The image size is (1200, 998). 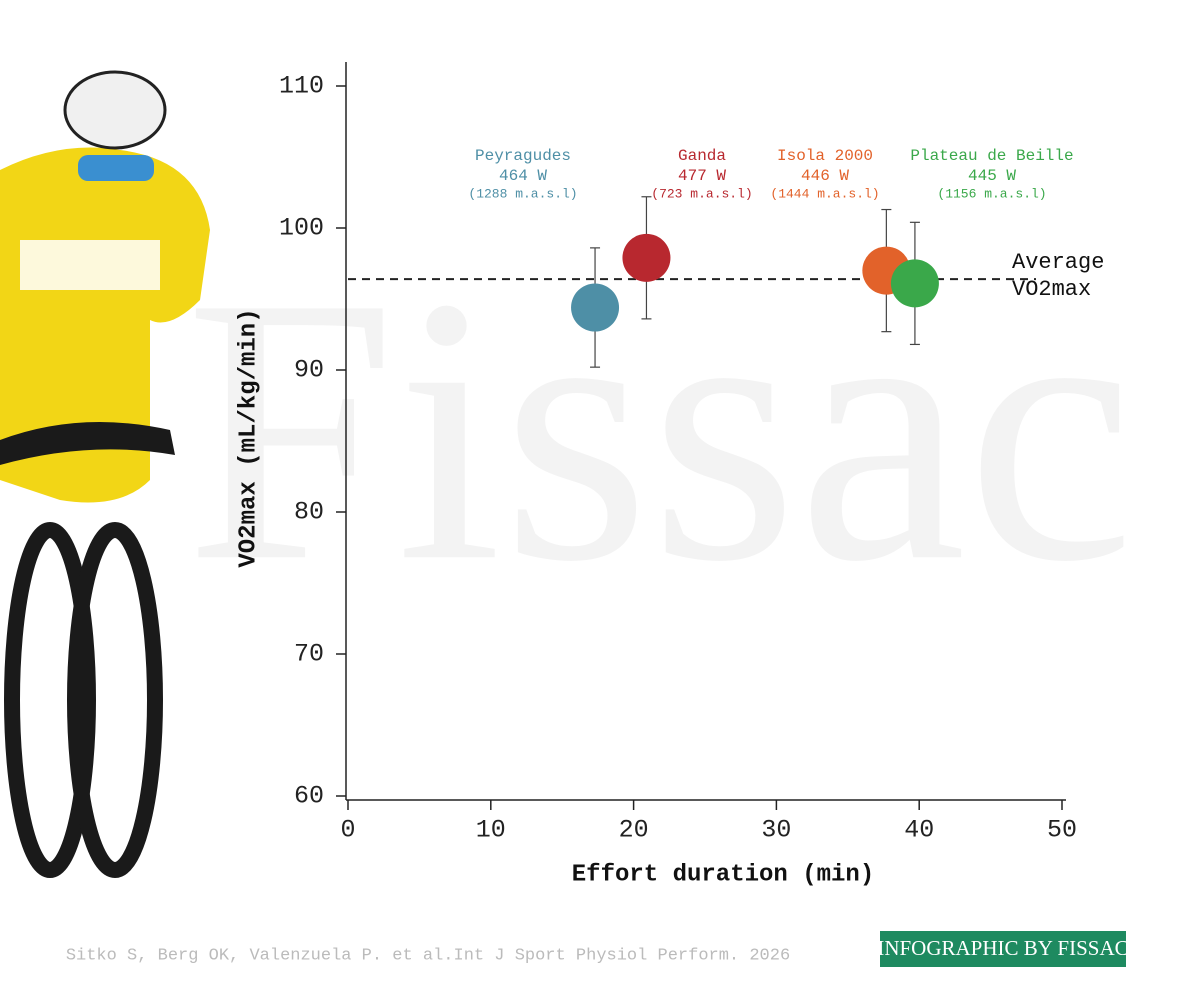 I want to click on badge-background, so click(x=1003, y=949).